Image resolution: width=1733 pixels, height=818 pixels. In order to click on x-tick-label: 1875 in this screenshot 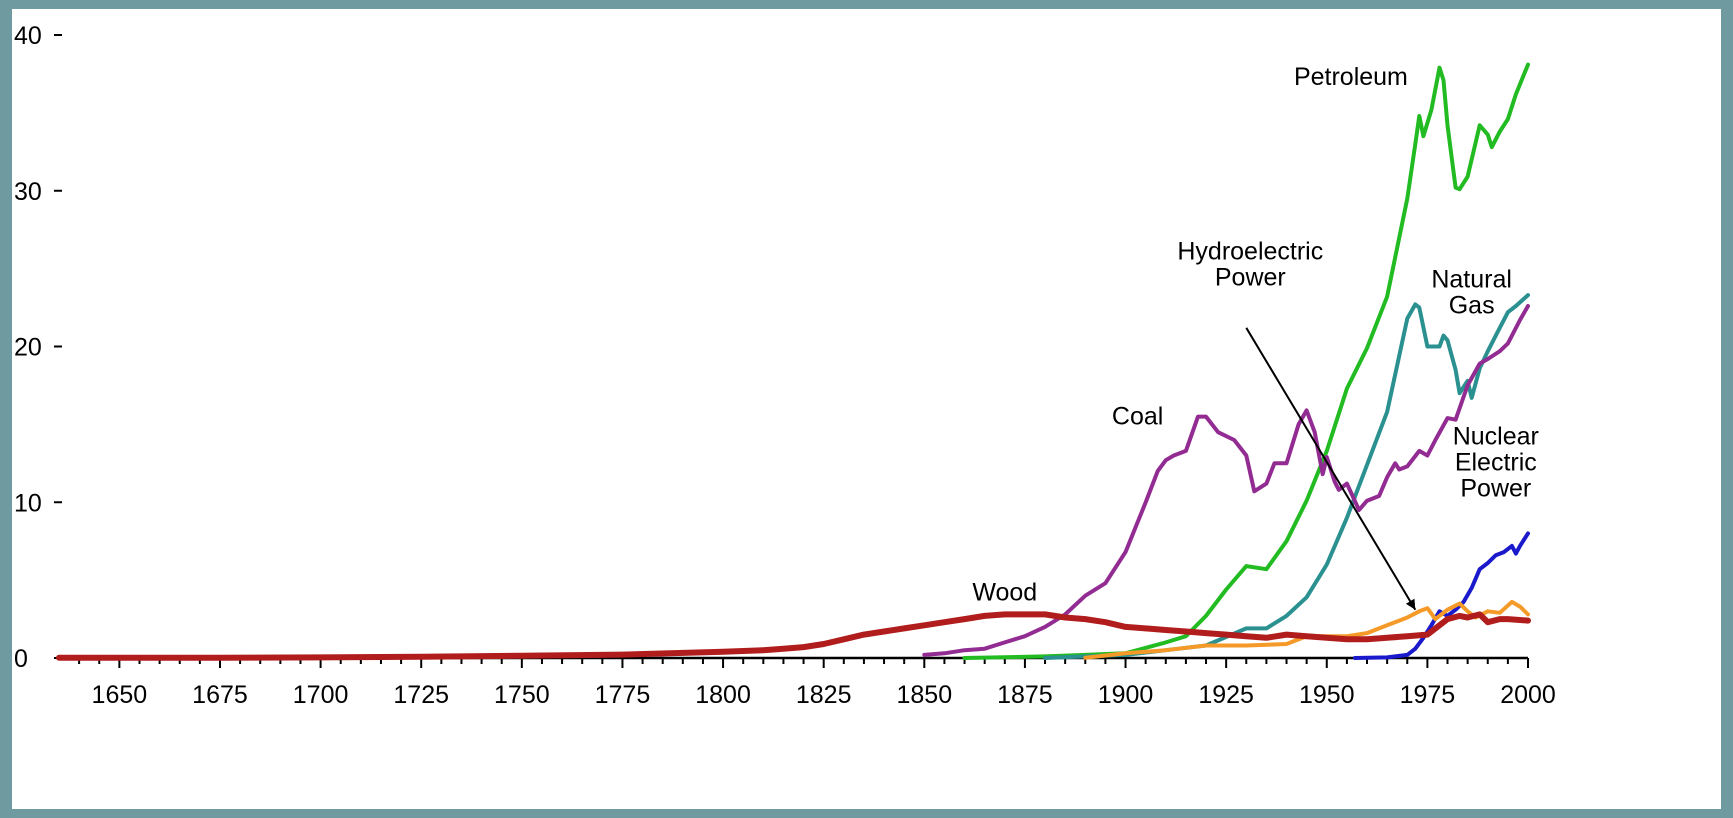, I will do `click(1025, 695)`.